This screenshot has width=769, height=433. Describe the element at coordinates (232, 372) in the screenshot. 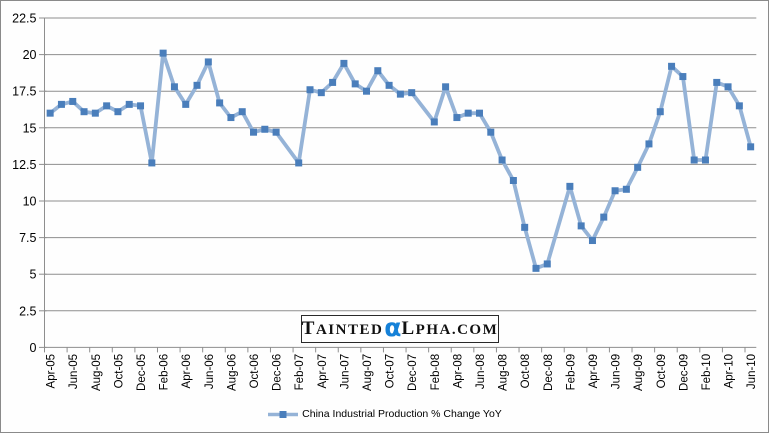

I see `x-axis-tick-label: Aug-06` at that location.